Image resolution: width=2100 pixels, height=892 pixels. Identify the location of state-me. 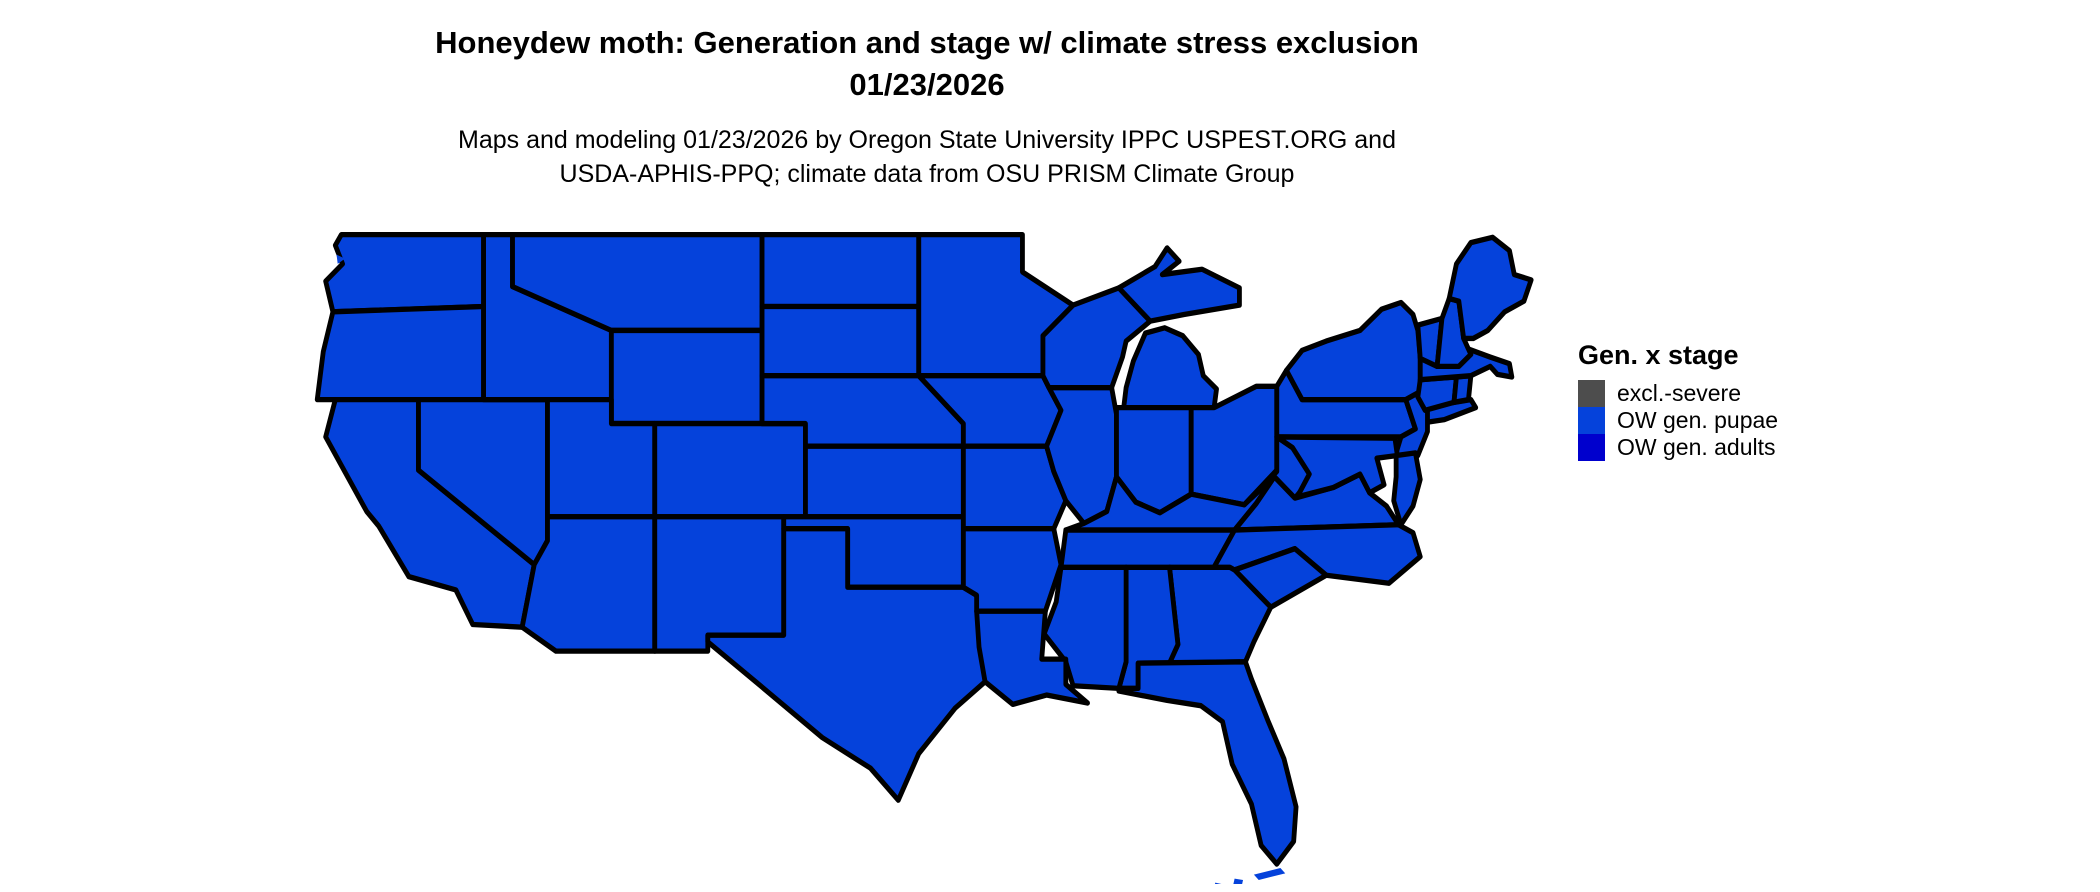
(1490, 288).